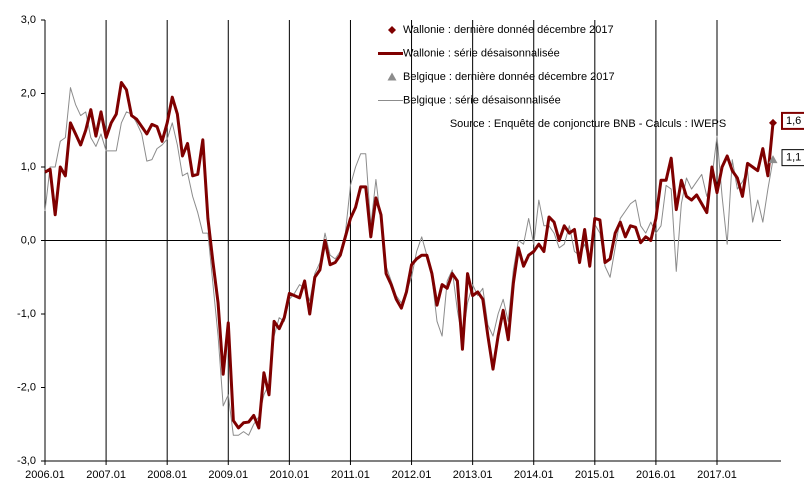  What do you see at coordinates (26, 461) in the screenshot?
I see `y-tick-label: -3,0` at bounding box center [26, 461].